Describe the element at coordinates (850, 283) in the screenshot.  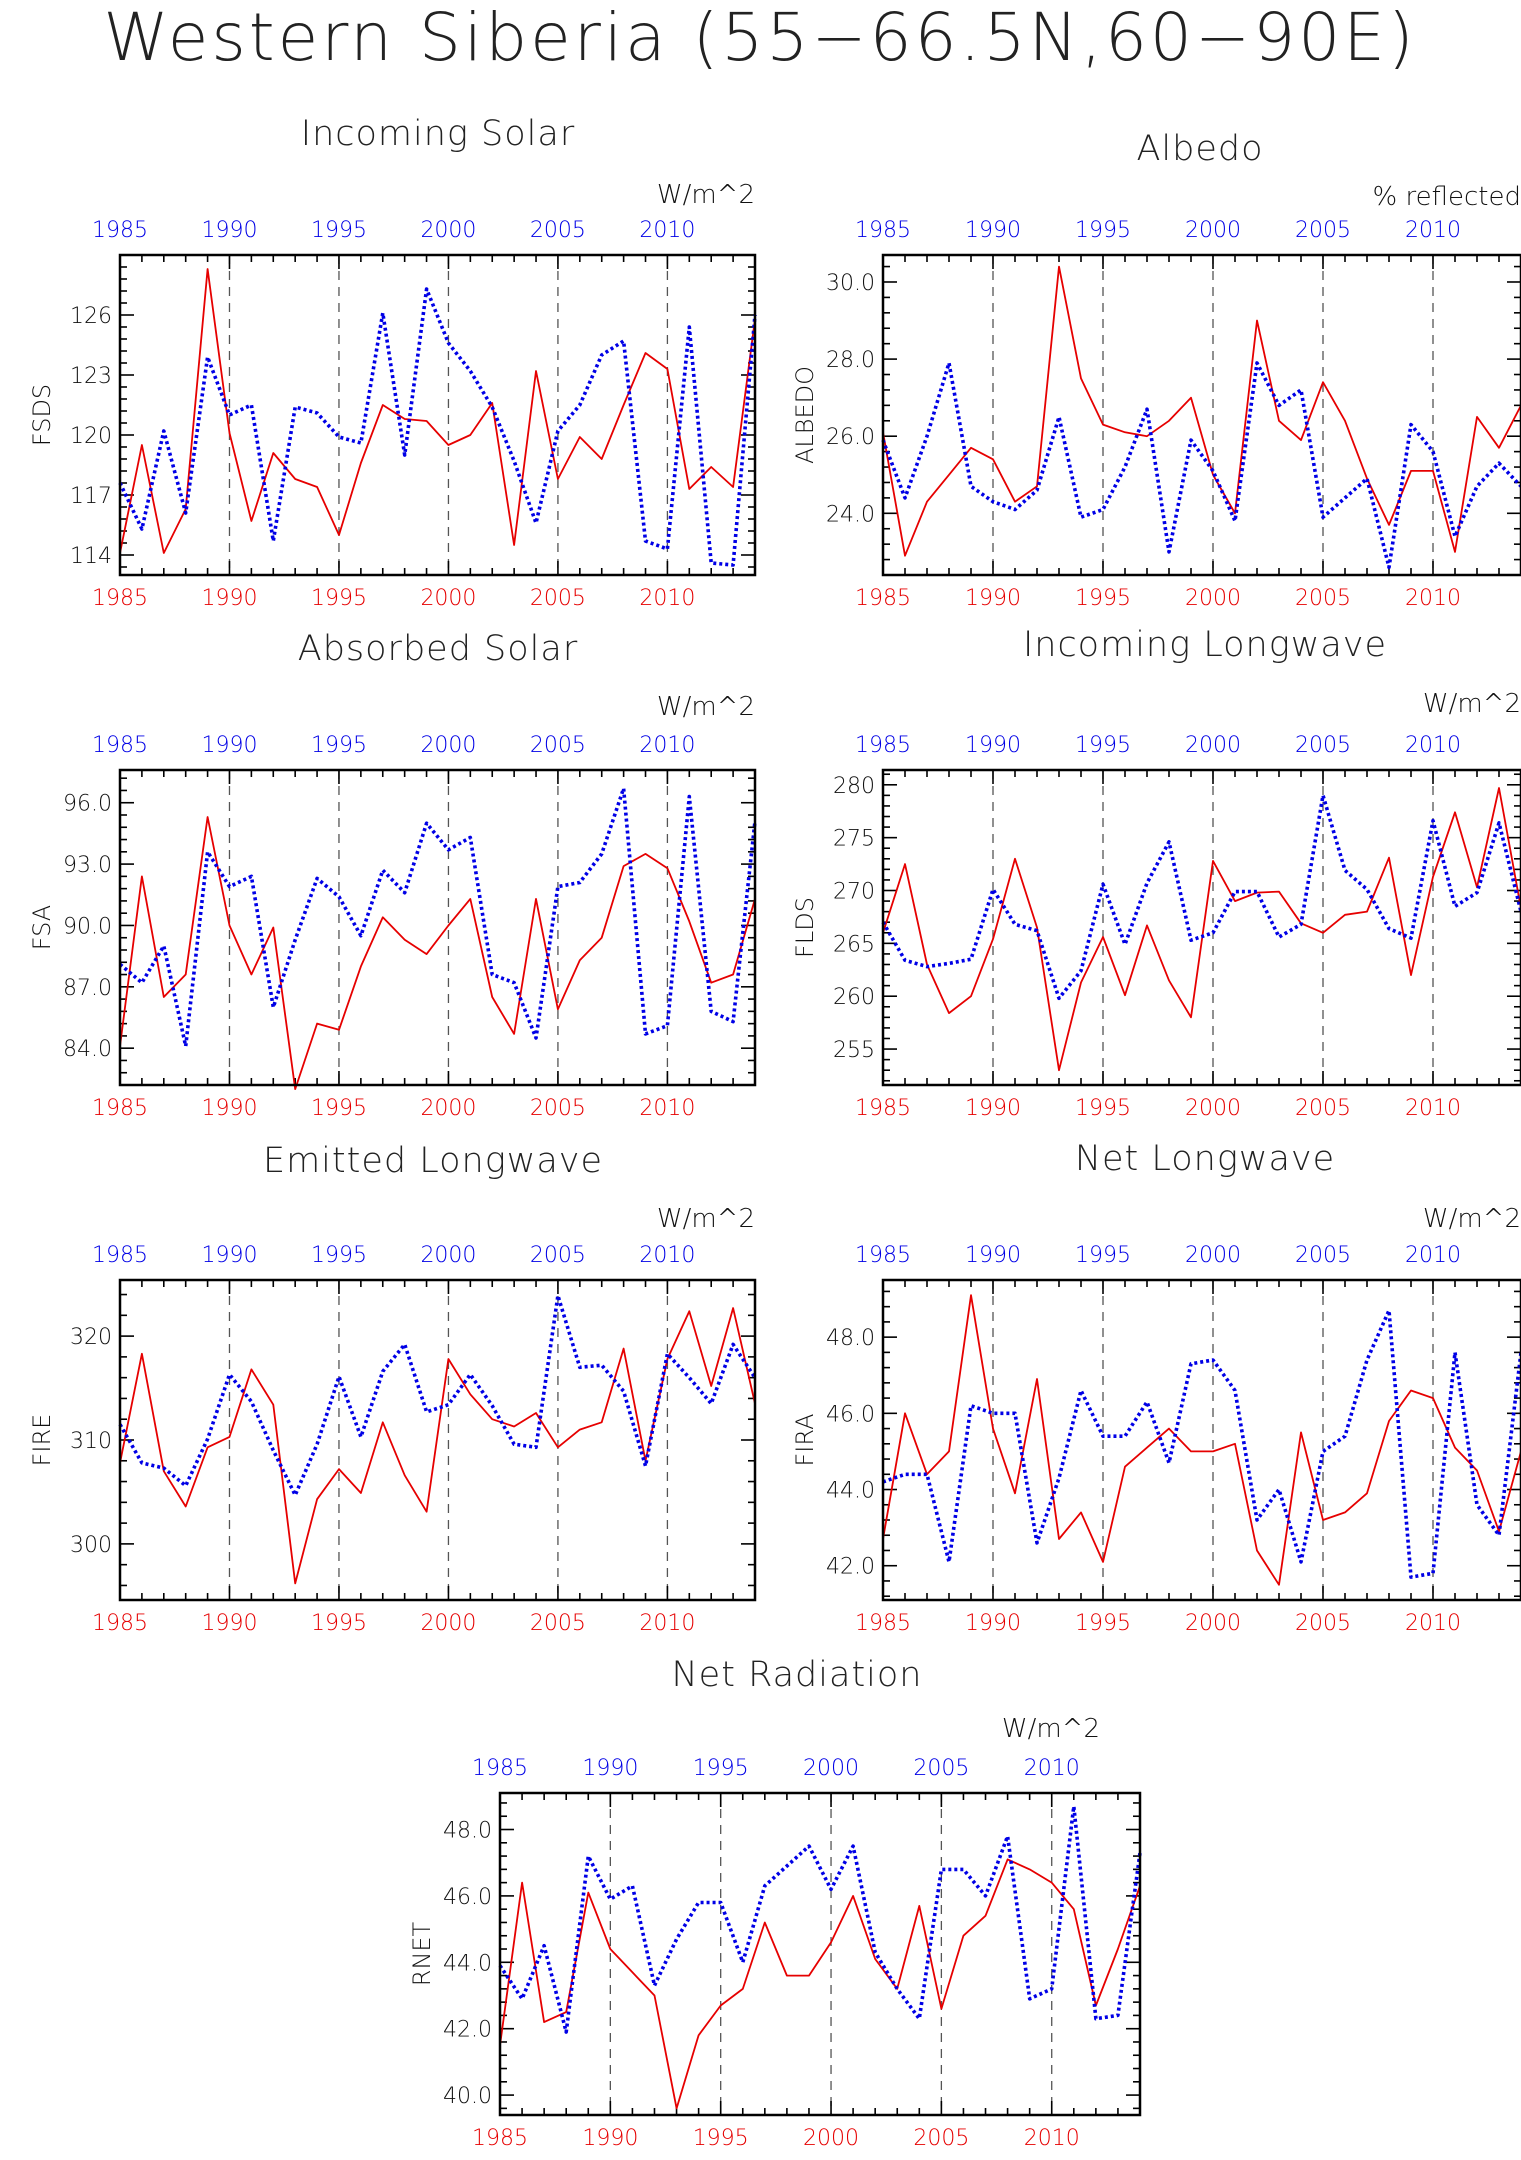
I see `y-tick-label: 30.0` at that location.